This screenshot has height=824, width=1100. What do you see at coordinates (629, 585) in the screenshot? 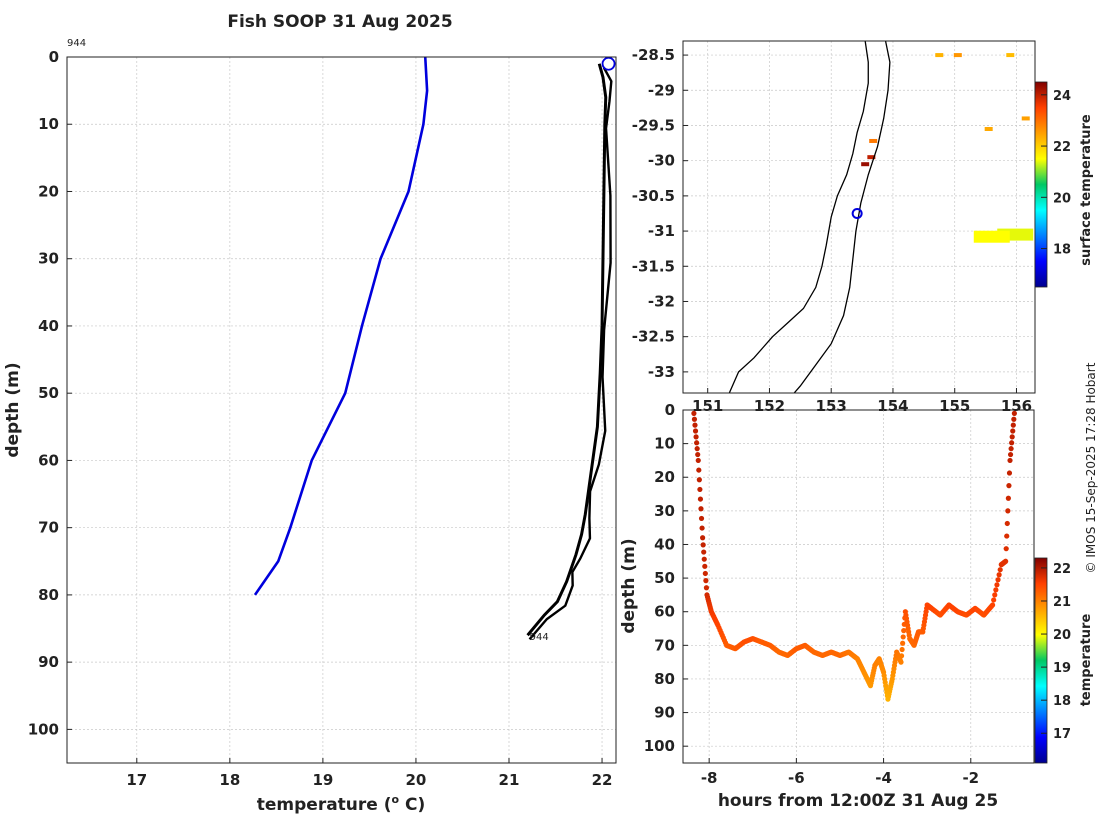
I see `time-y-axis-label: depth (m)` at bounding box center [629, 585].